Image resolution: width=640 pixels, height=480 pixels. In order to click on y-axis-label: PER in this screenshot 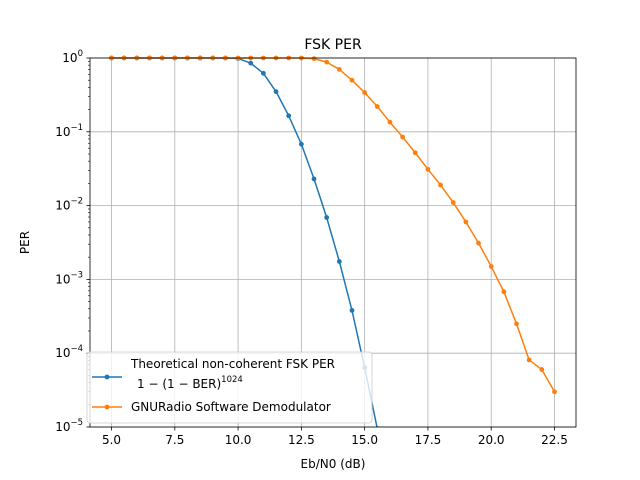, I will do `click(25, 242)`.